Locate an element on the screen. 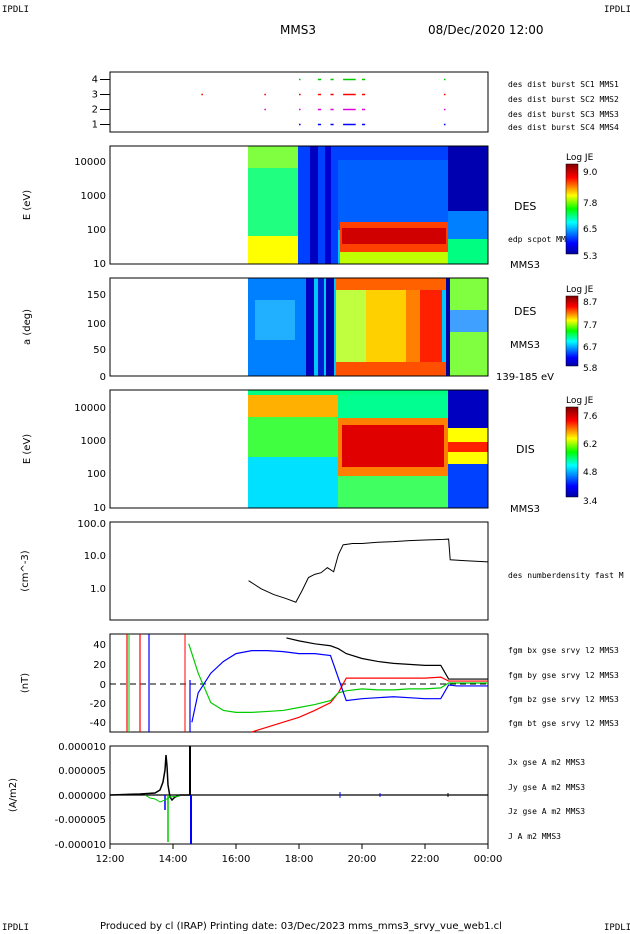 The width and height of the screenshot is (630, 934). density-series is located at coordinates (368, 570).